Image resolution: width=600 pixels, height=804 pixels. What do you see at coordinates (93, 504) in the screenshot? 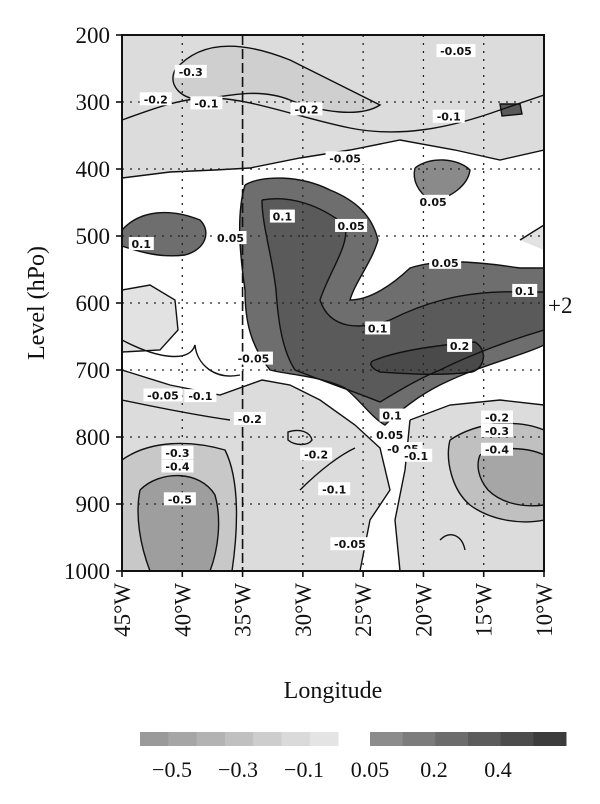
I see `y-tick-label: 900` at bounding box center [93, 504].